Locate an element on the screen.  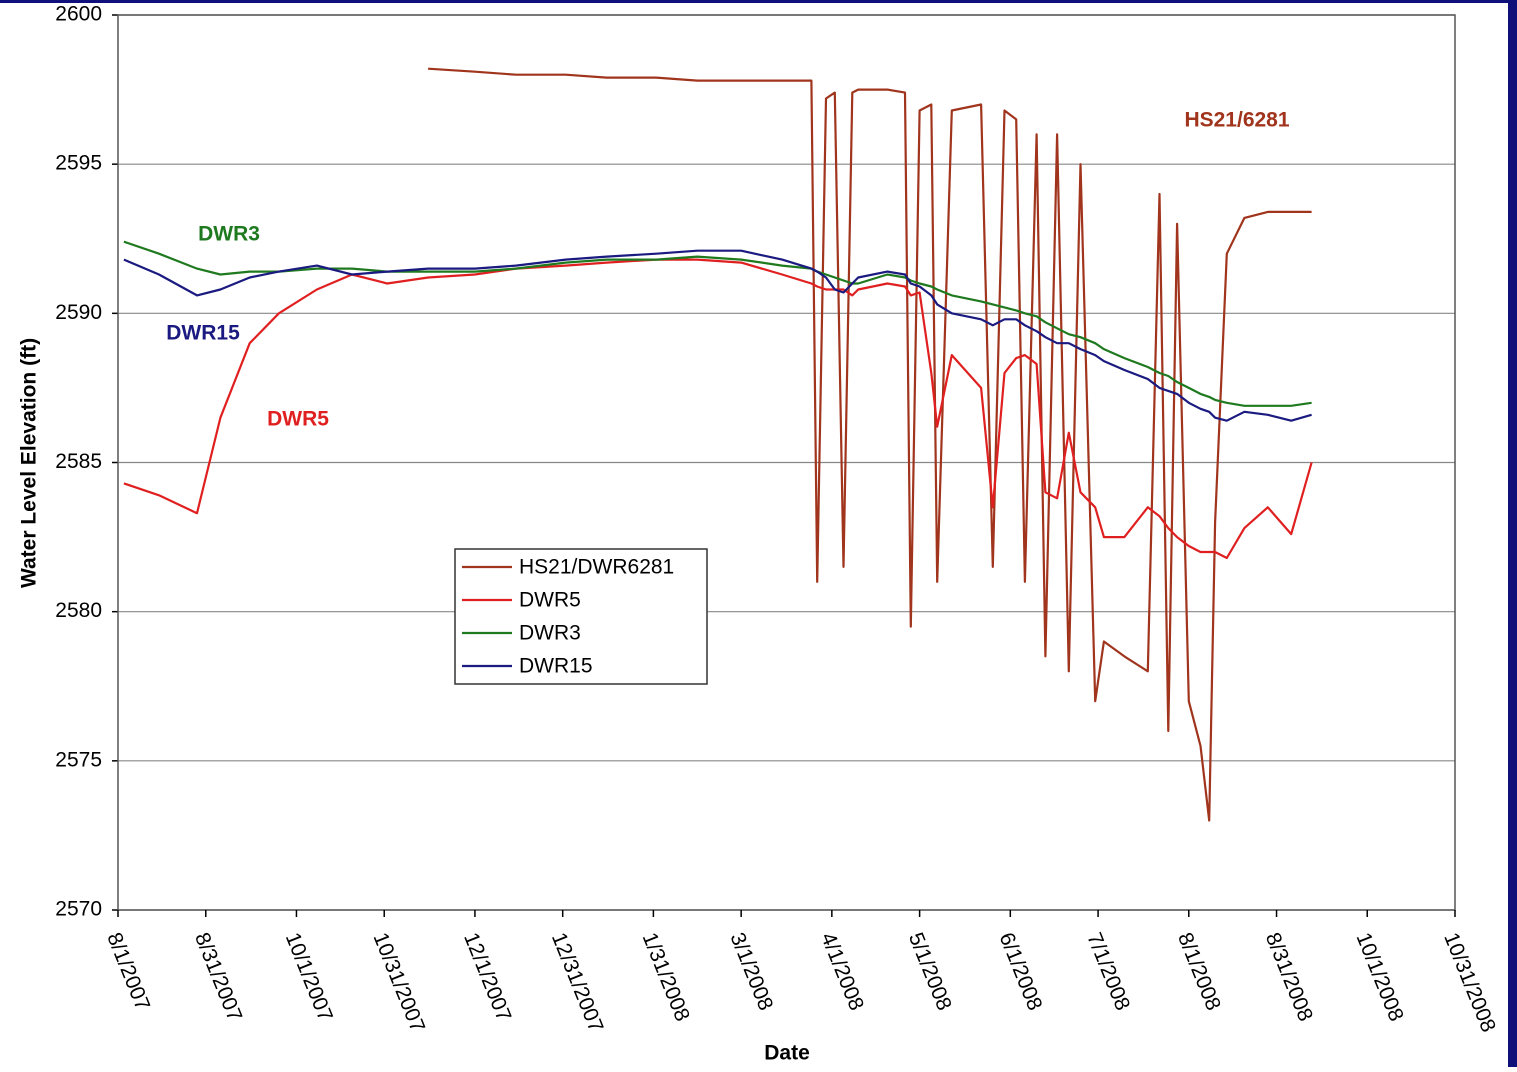
legend-label: DWR5 is located at coordinates (550, 600).